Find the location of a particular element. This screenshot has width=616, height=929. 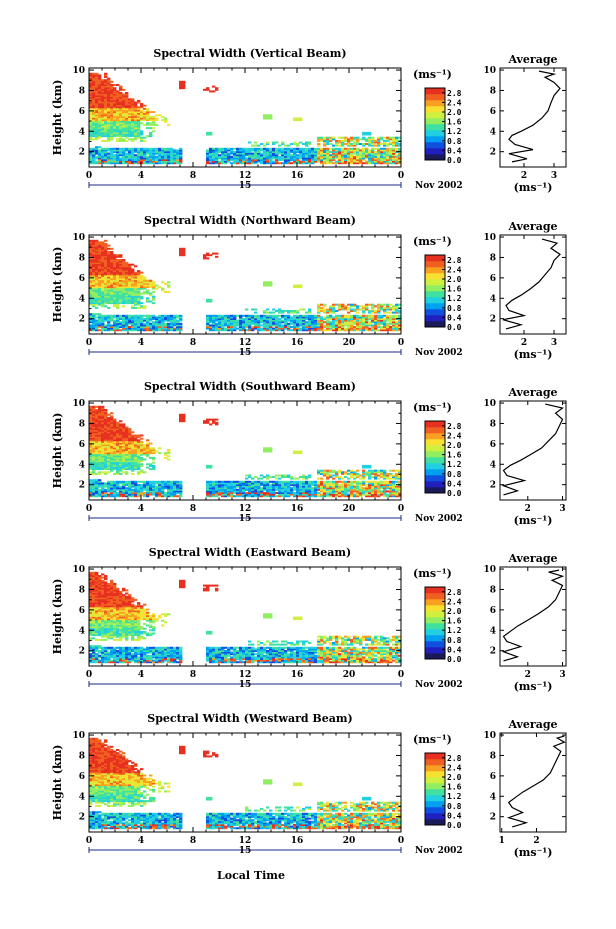

colorbar-tick-label: 2.4 is located at coordinates (454, 102).